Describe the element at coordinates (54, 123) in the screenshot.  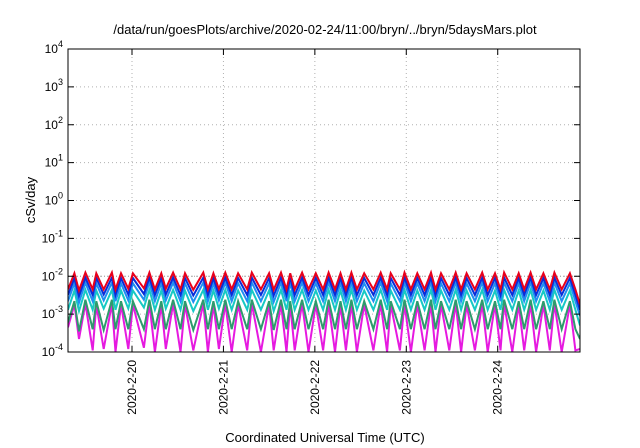
I see `y-tick-label: 10²` at that location.